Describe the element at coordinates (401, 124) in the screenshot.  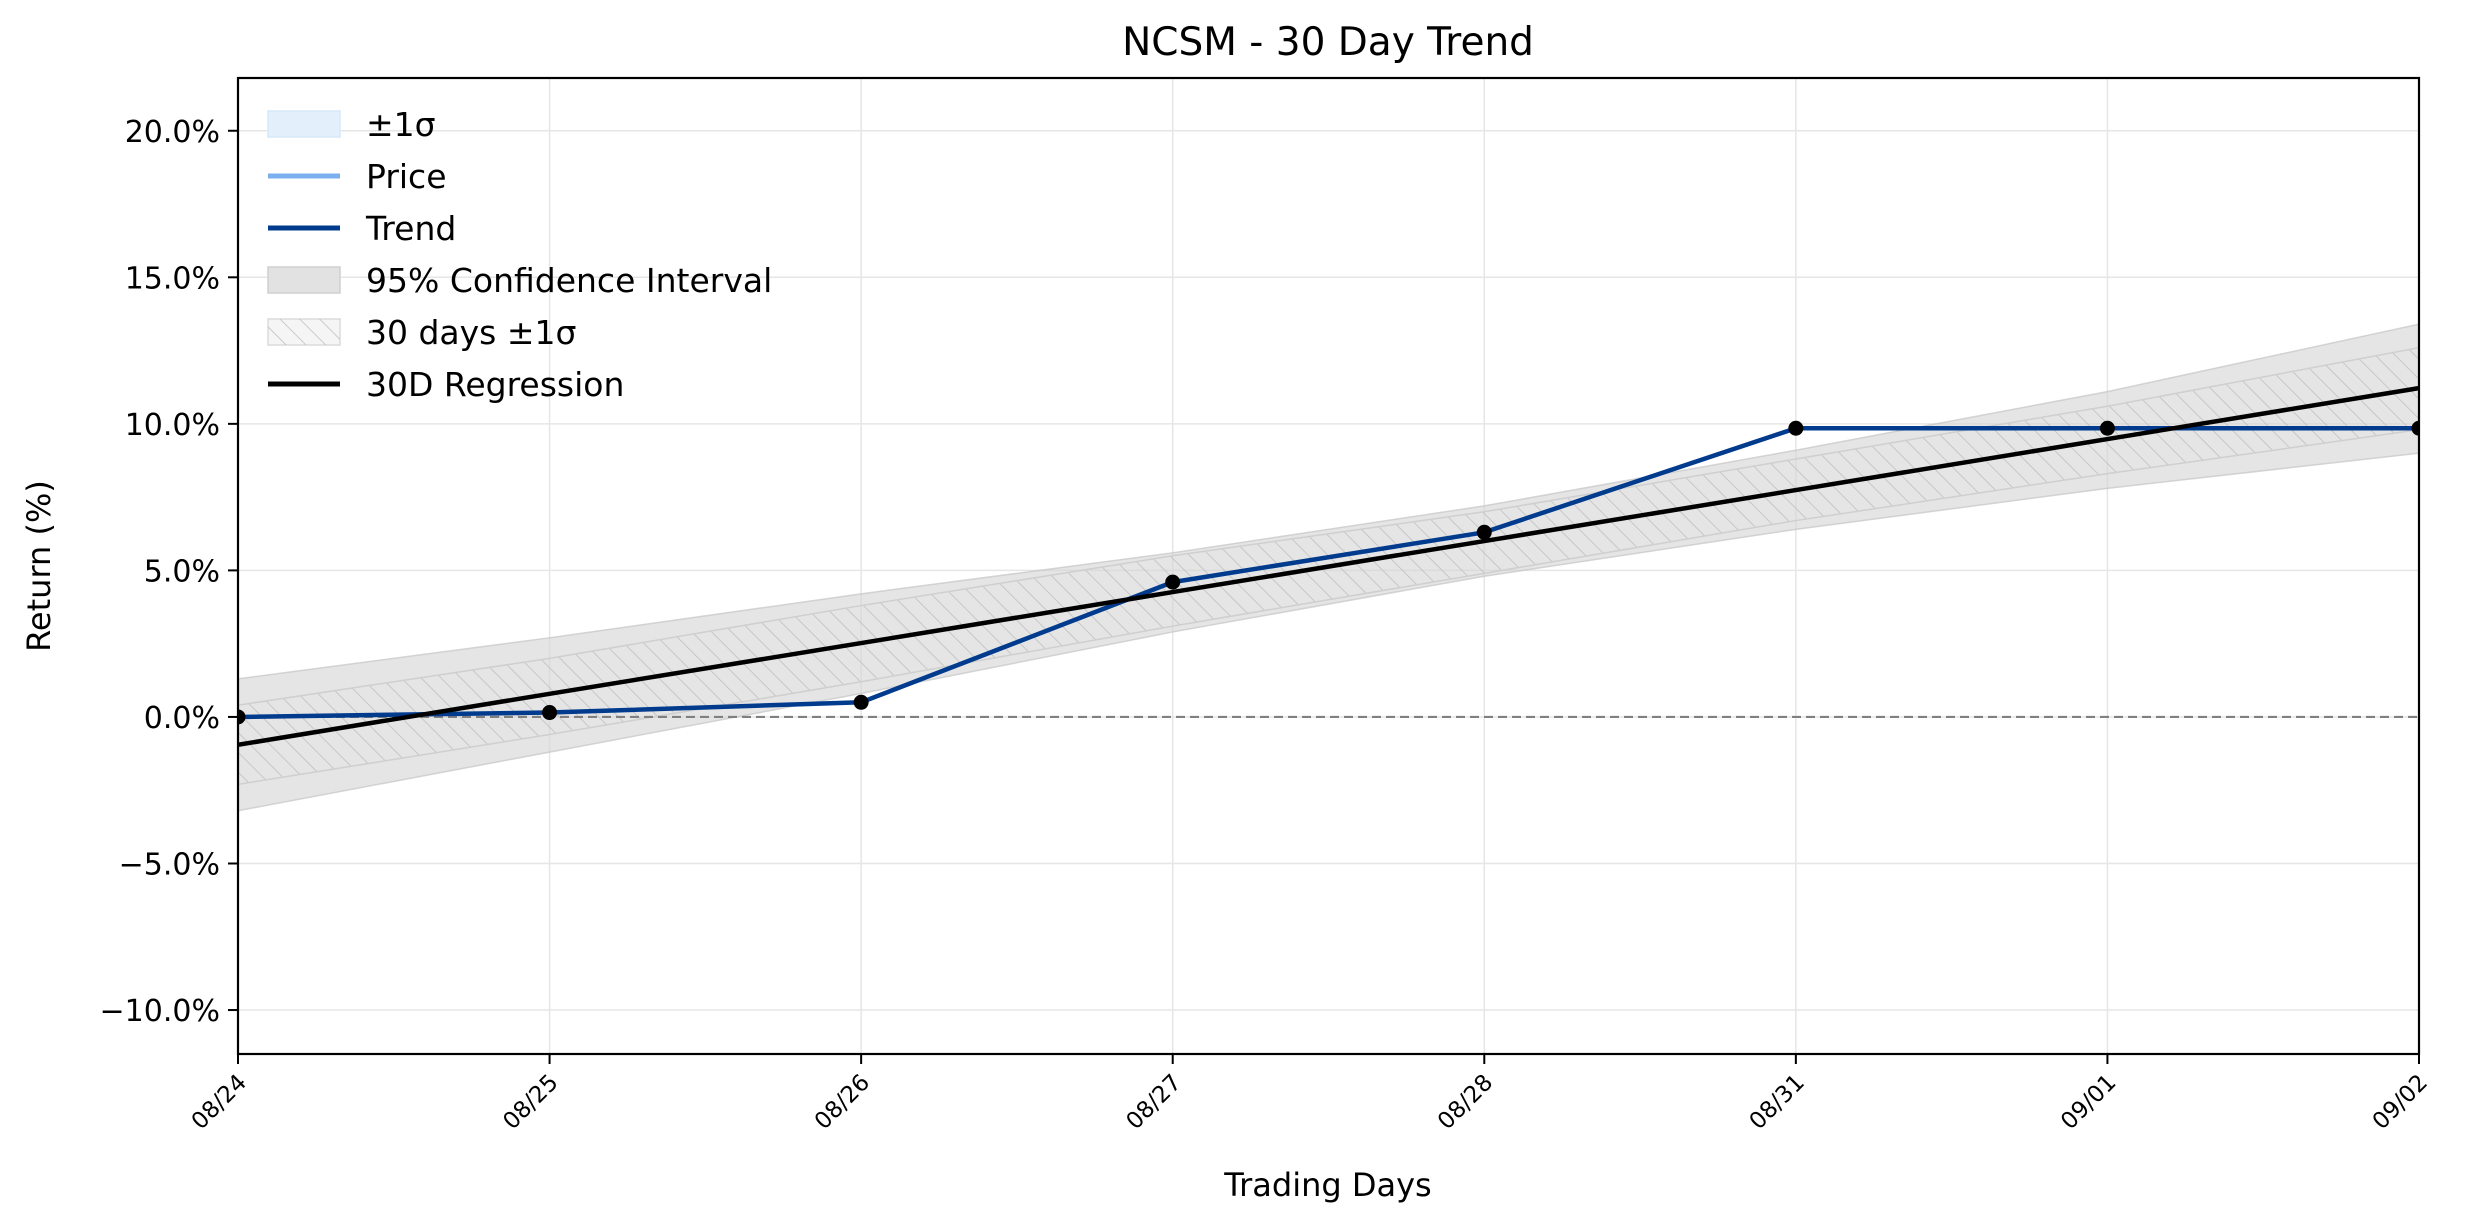
I see `legend-label: ±1σ` at that location.